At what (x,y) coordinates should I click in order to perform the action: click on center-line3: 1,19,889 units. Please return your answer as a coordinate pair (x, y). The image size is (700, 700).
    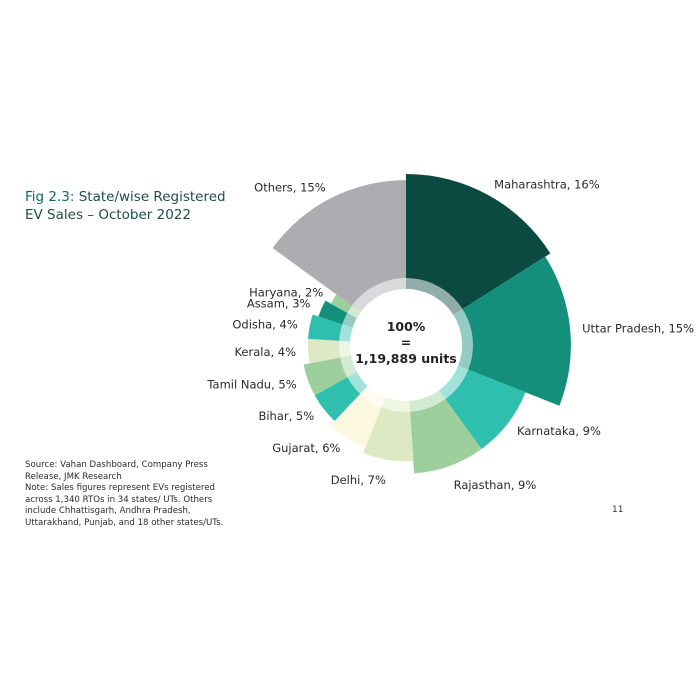
    Looking at the image, I should click on (406, 358).